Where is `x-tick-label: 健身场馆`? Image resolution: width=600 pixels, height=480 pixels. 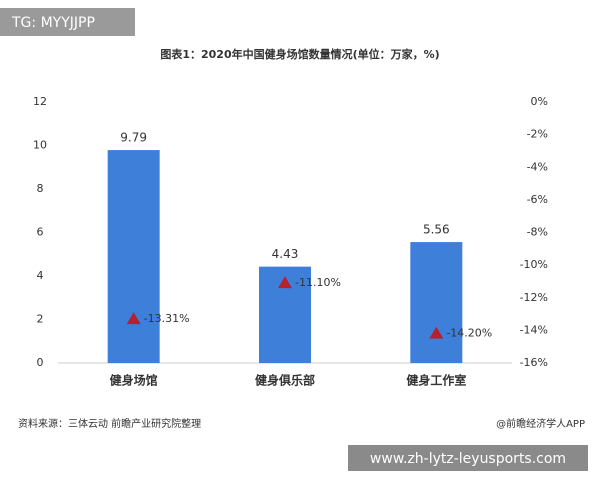 x-tick-label: 健身场馆 is located at coordinates (134, 380).